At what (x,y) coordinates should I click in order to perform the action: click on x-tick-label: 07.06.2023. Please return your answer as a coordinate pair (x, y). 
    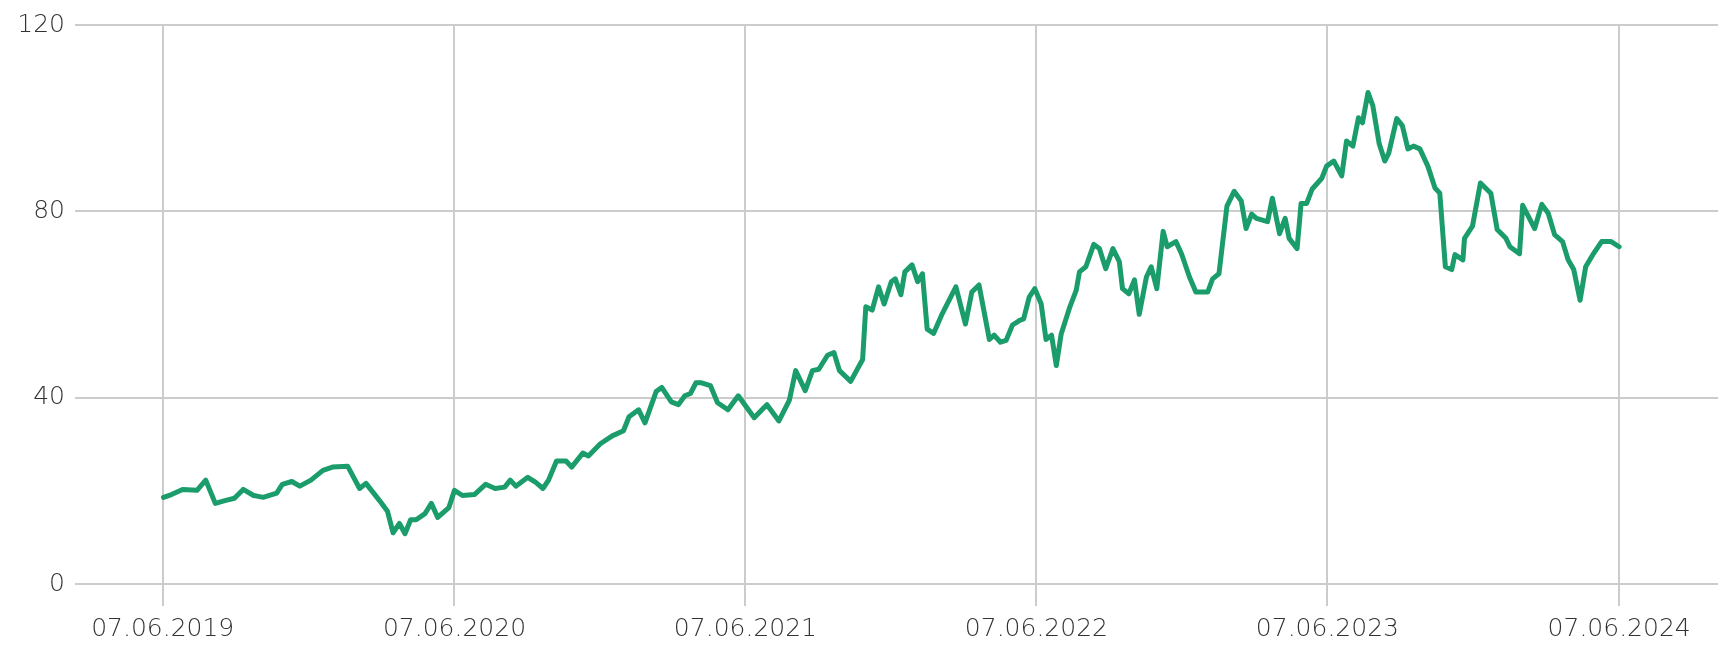
    Looking at the image, I should click on (1327, 627).